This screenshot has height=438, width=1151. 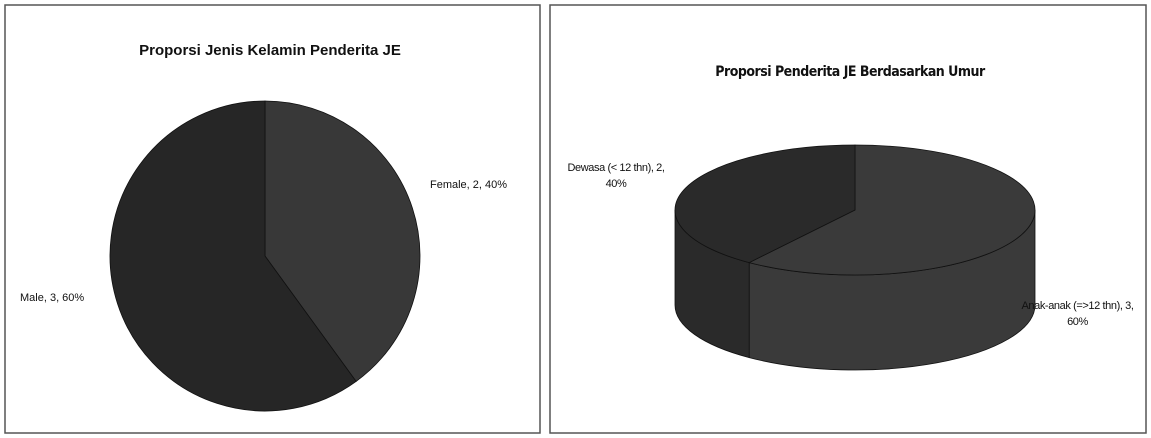 I want to click on data-label: Male, 3, 60%, so click(x=52, y=298).